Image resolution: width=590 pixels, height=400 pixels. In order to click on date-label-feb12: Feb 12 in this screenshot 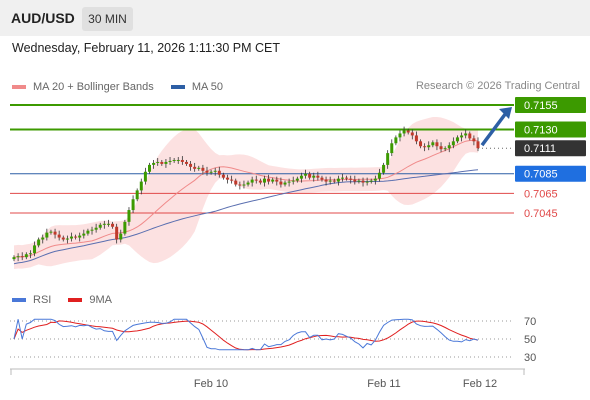, I will do `click(480, 384)`.